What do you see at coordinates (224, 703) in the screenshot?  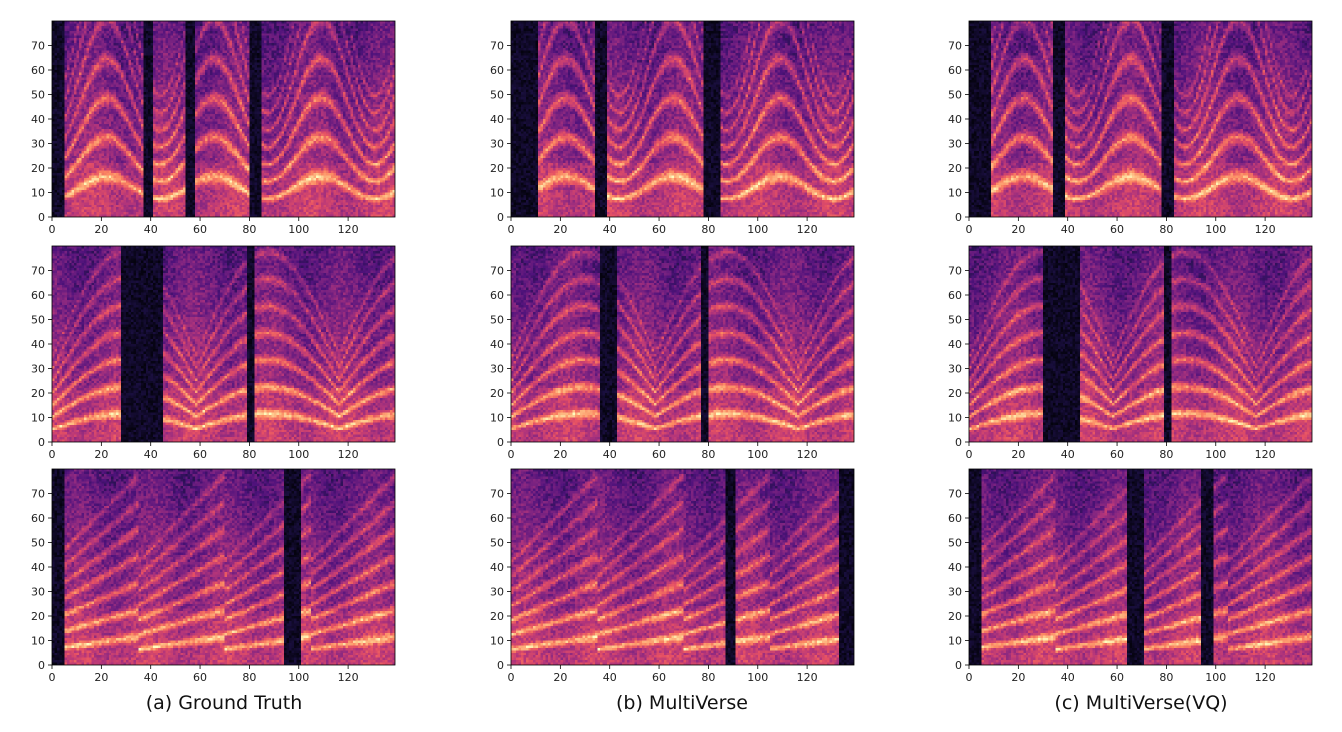 I see `caption-ground-truth: (a) Ground Truth` at bounding box center [224, 703].